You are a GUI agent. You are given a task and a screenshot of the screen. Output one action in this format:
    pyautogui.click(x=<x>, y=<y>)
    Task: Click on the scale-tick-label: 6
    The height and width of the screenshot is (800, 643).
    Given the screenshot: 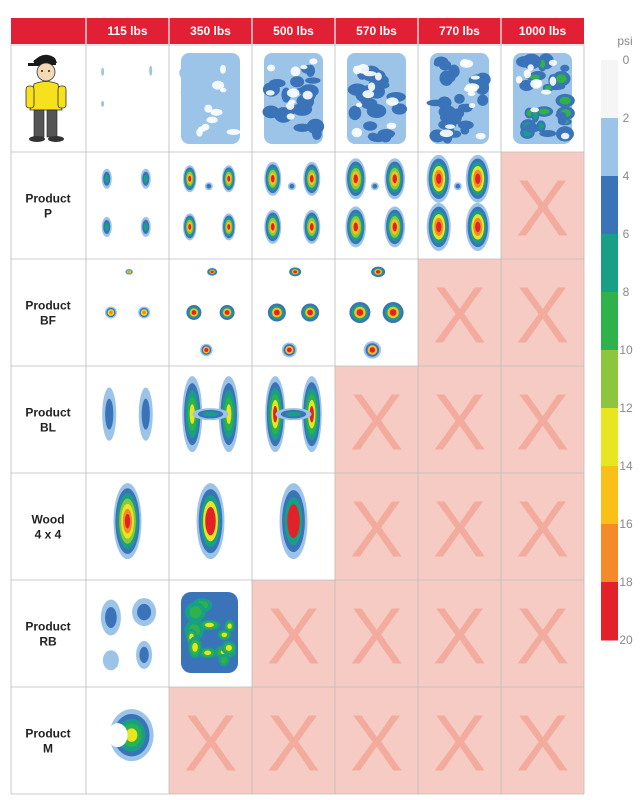 What is the action you would take?
    pyautogui.click(x=626, y=234)
    